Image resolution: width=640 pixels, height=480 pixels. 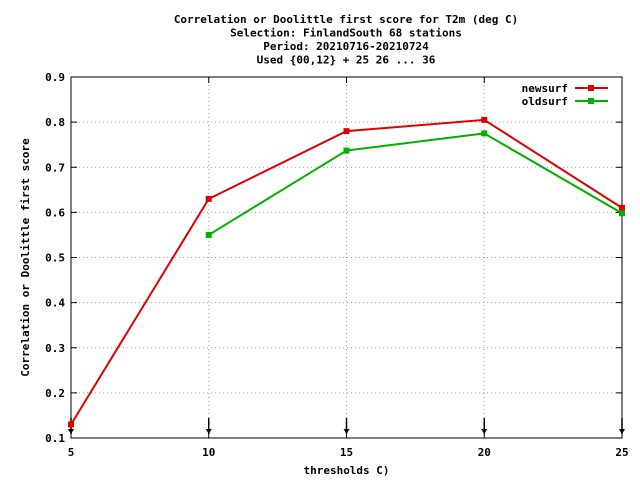 What do you see at coordinates (55, 303) in the screenshot?
I see `y-tick-label: 0.4` at bounding box center [55, 303].